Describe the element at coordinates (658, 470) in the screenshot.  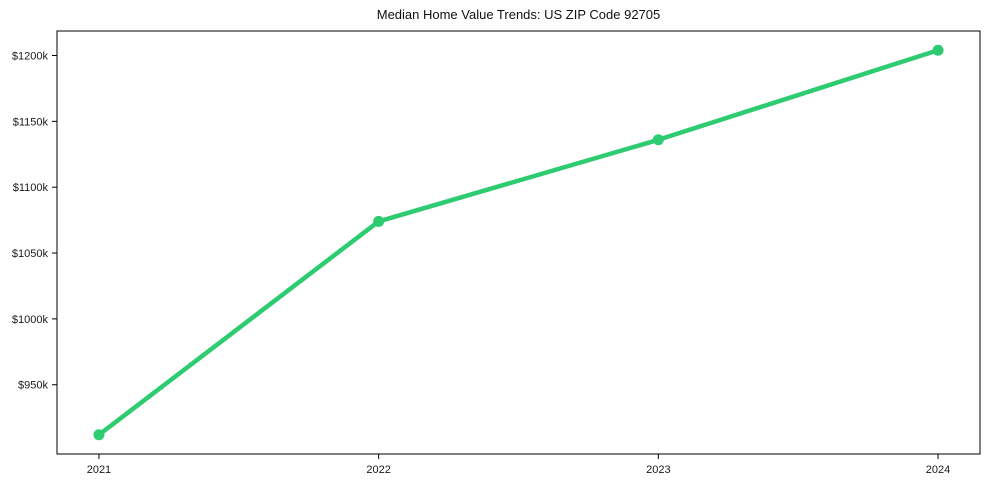
I see `x-axis-tick-label: 2023` at that location.